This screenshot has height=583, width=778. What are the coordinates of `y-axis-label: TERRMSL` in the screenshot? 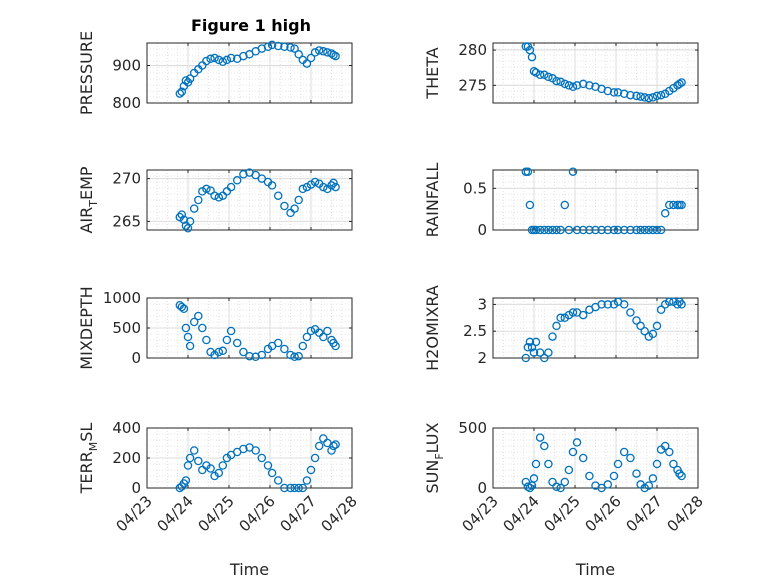 It's located at (88, 459).